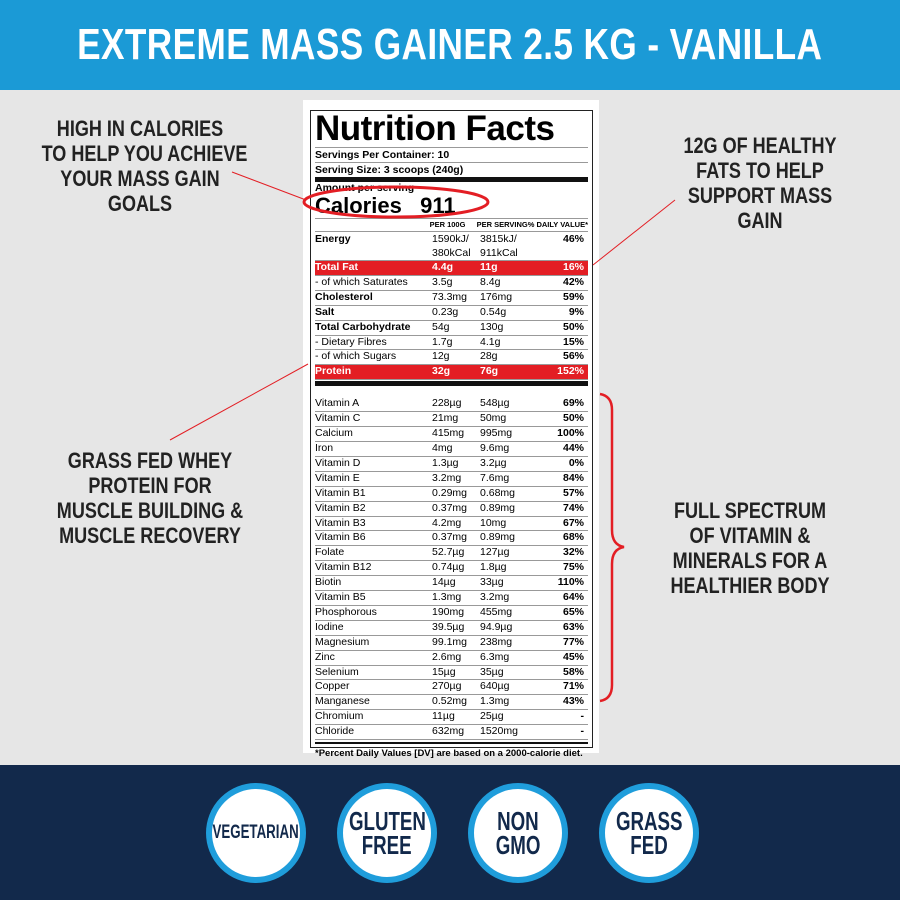 The height and width of the screenshot is (900, 900). Describe the element at coordinates (498, 507) in the screenshot. I see `per-serving: 0.89mg` at that location.